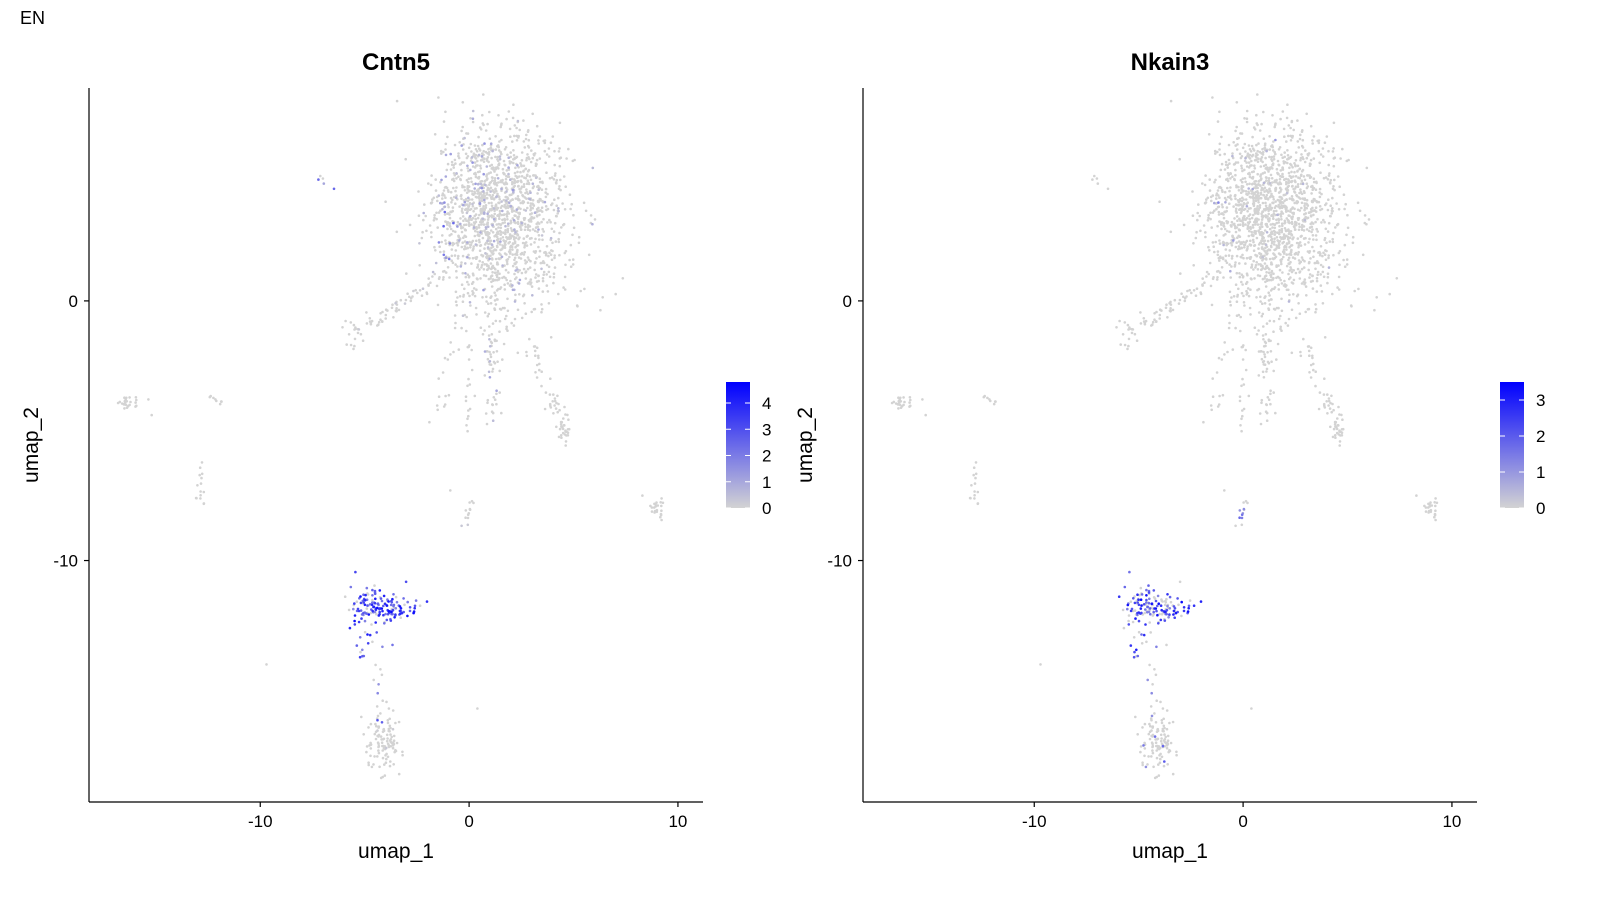 The image size is (1600, 900). I want to click on colorbar-tick-label: 2, so click(1540, 436).